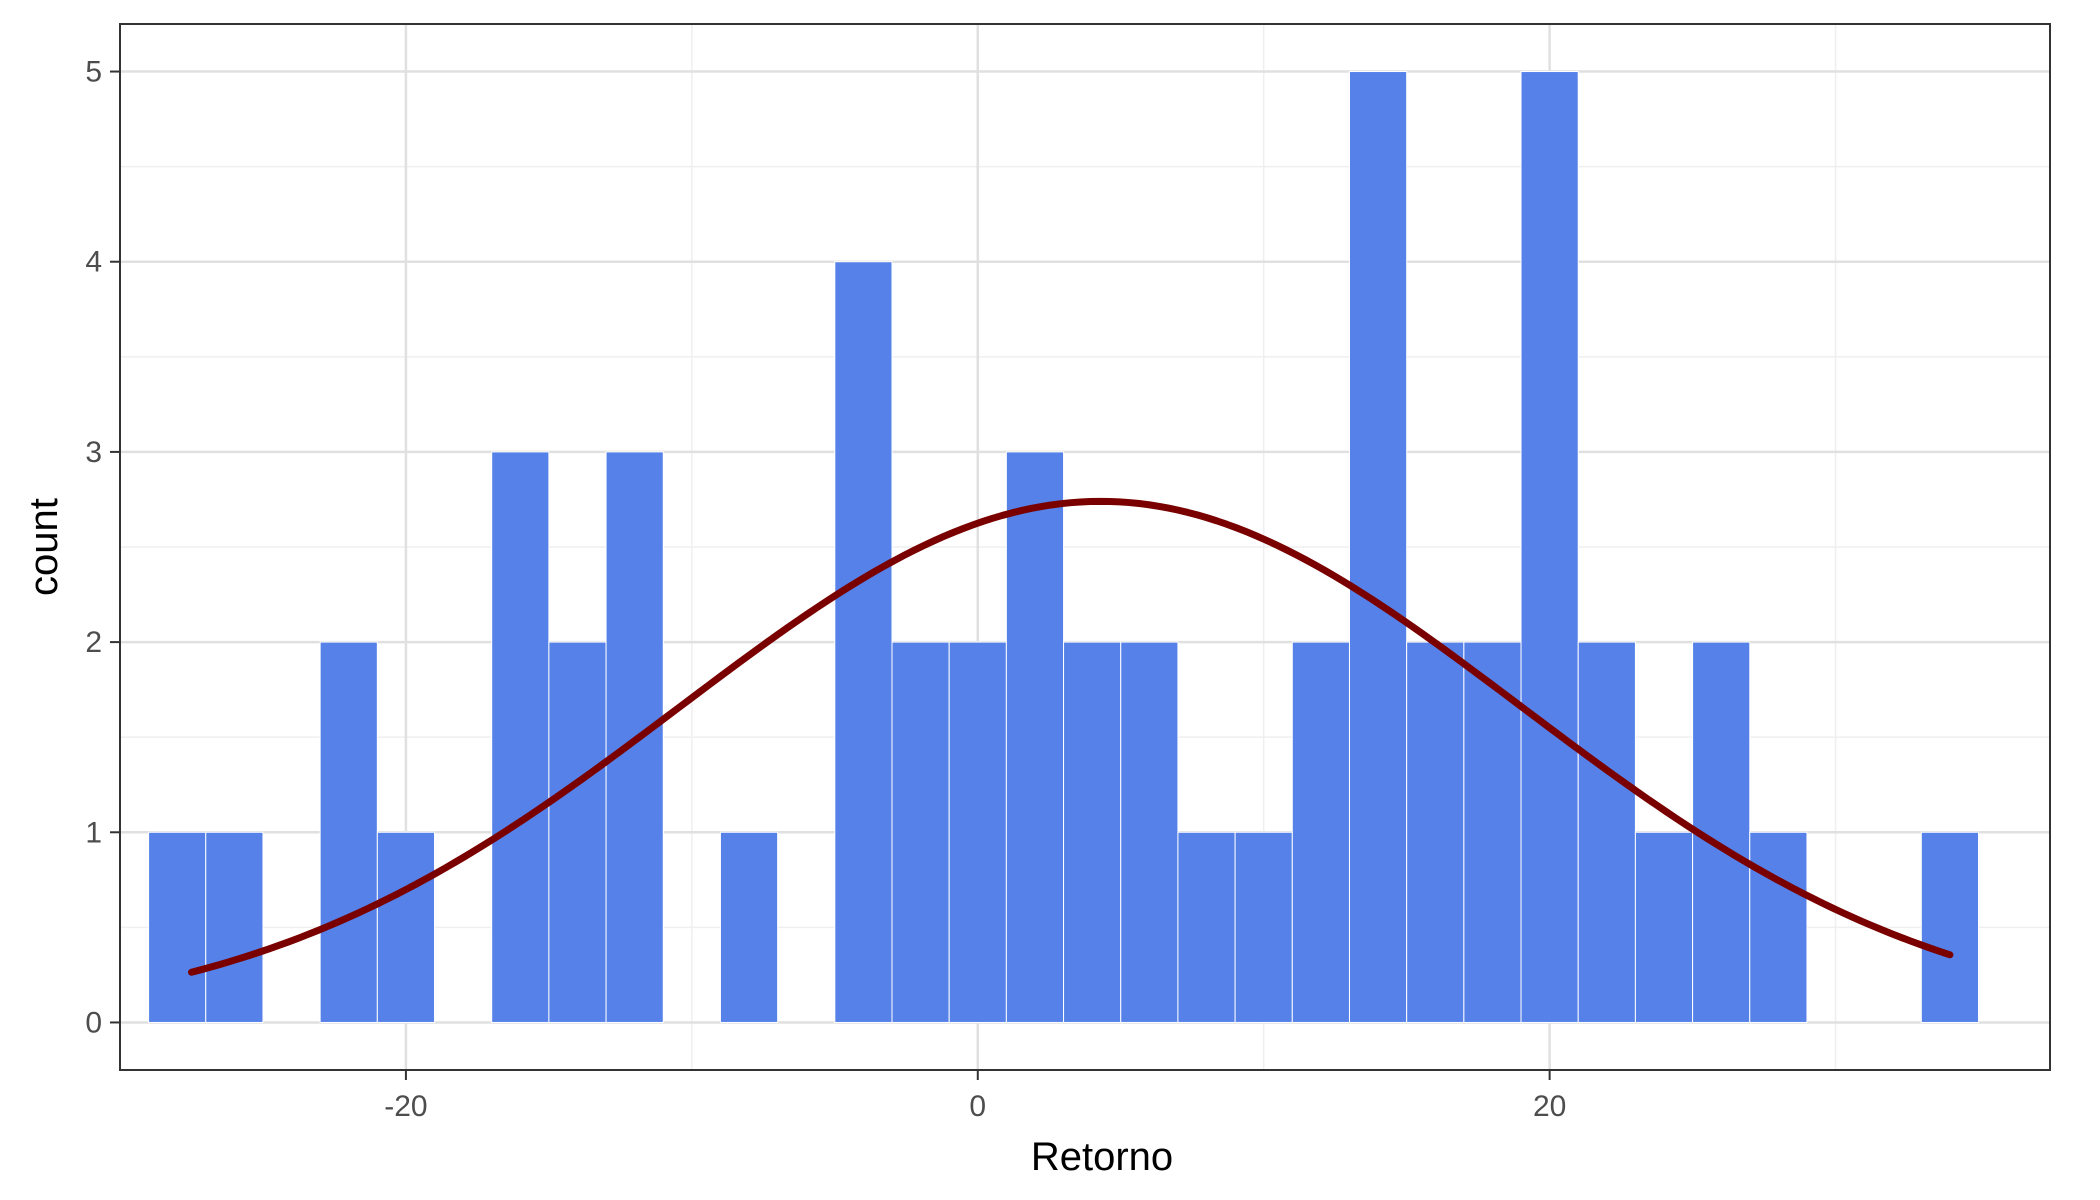 The image size is (2100, 1200). What do you see at coordinates (44, 547) in the screenshot?
I see `y-axis-title: count` at bounding box center [44, 547].